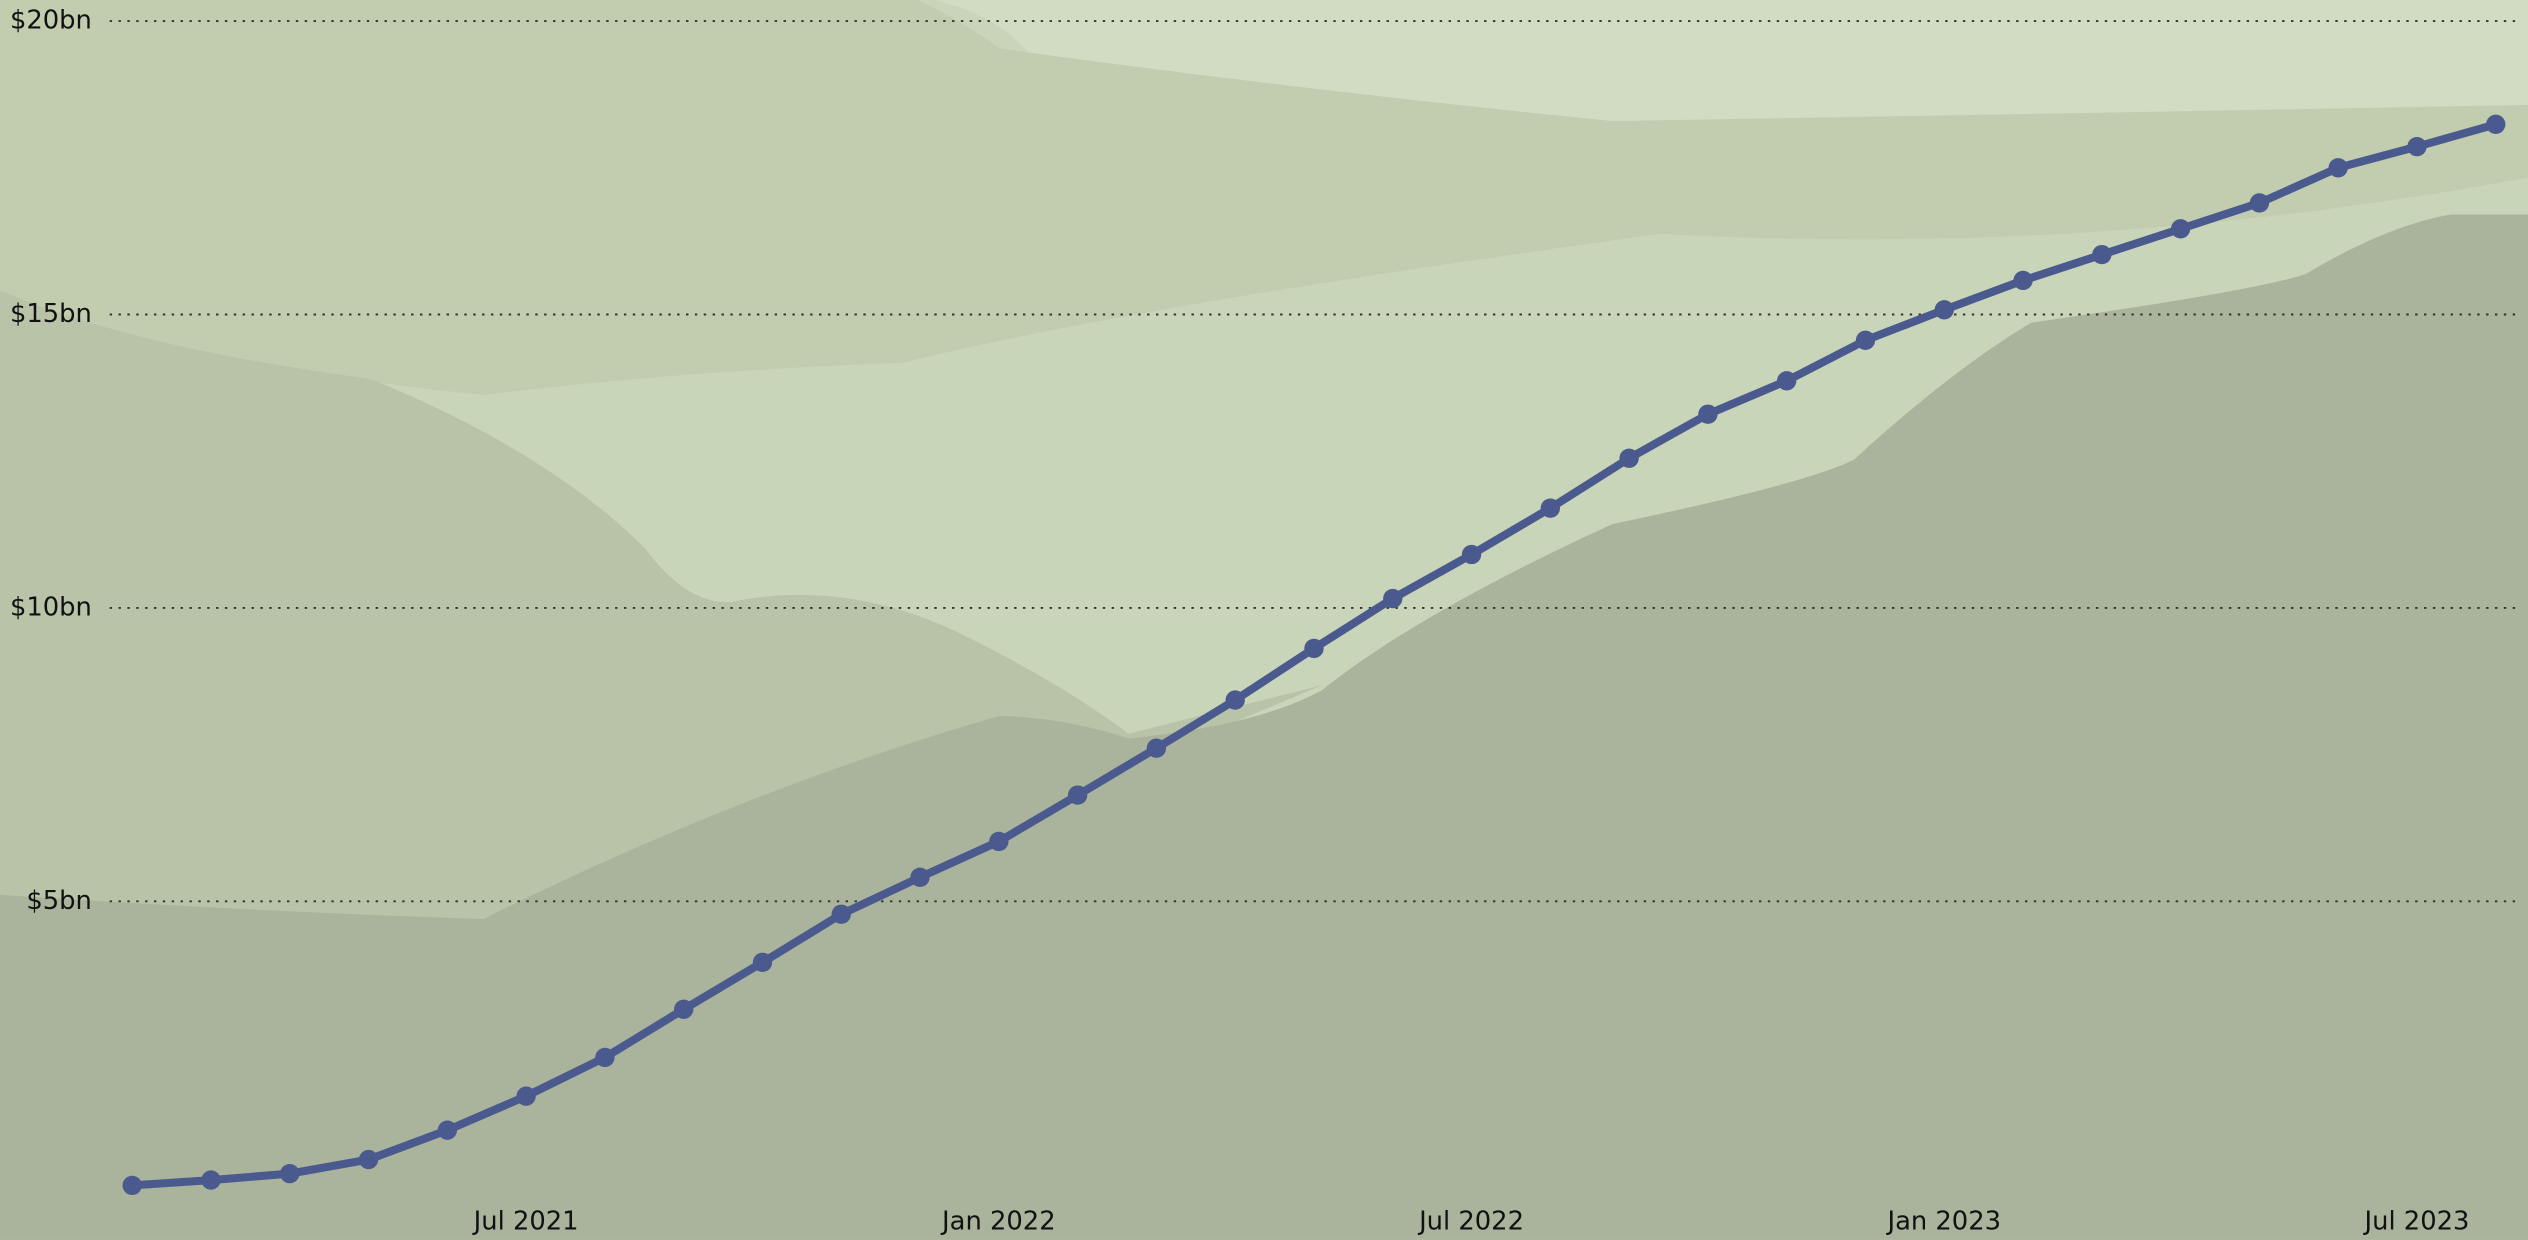 The width and height of the screenshot is (2528, 1240). Describe the element at coordinates (525, 1222) in the screenshot. I see `x-tick-label: Jul 2021` at that location.